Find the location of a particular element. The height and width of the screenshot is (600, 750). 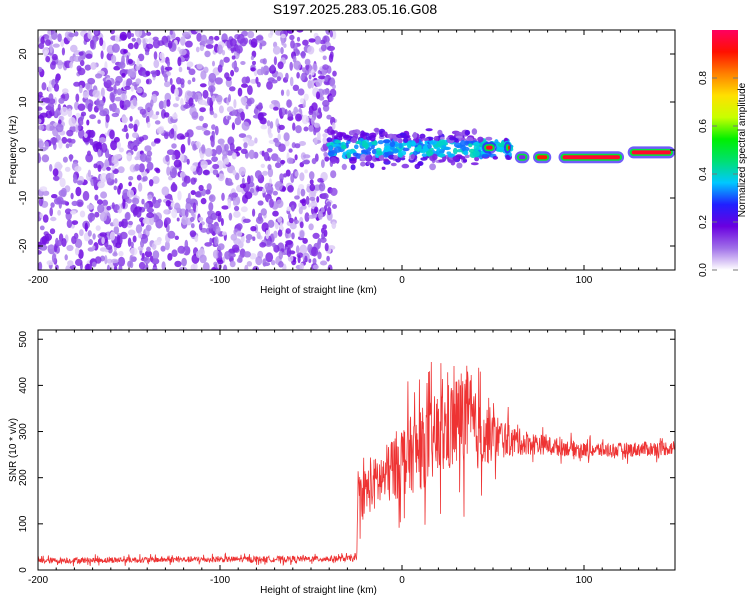

chart-title: S197.2025.283.05.16.G08 is located at coordinates (355, 9).